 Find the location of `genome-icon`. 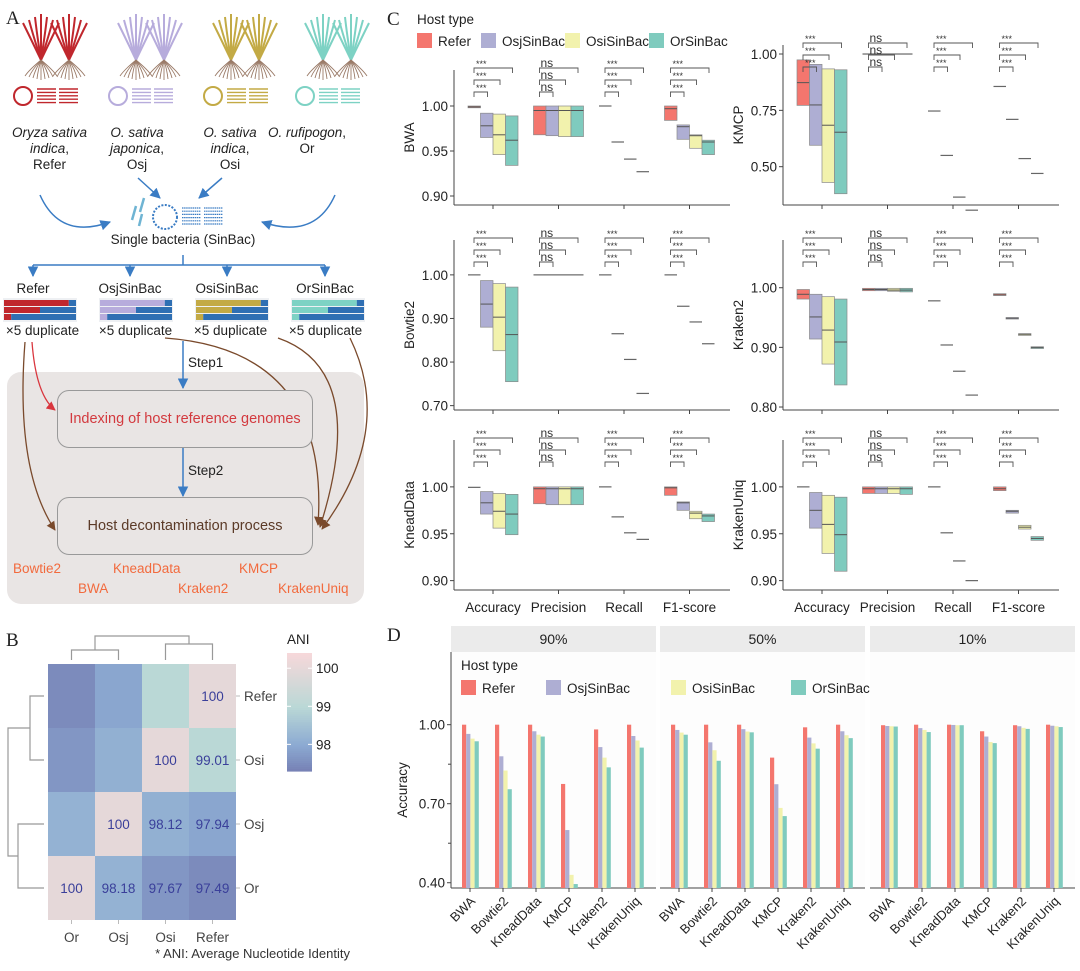

genome-icon is located at coordinates (45, 96).